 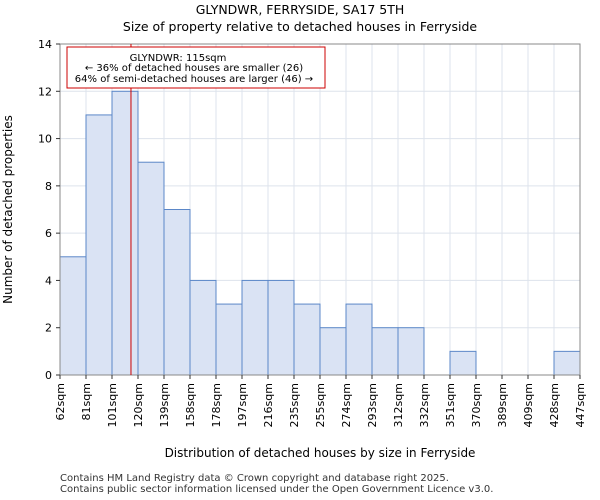 What do you see at coordinates (125, 233) in the screenshot?
I see `bar-101sqm` at bounding box center [125, 233].